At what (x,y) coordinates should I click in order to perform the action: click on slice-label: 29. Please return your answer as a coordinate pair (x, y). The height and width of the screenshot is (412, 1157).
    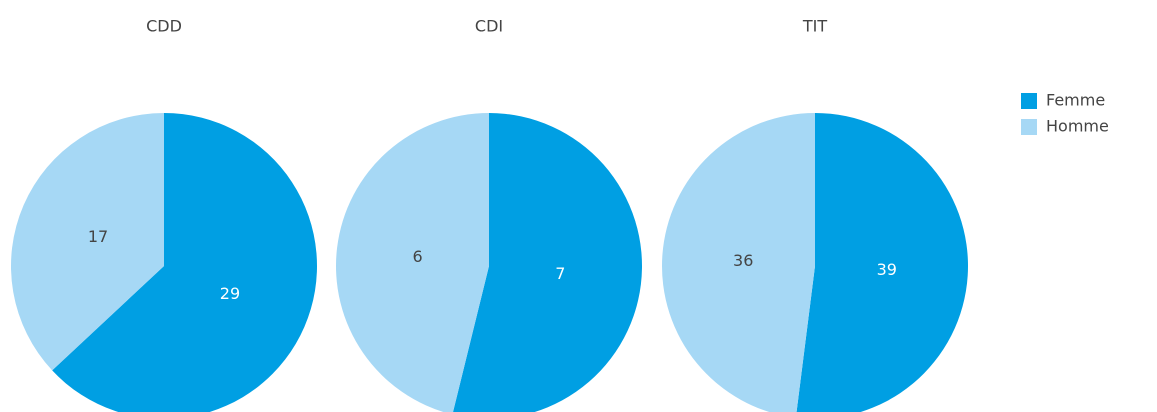
    Looking at the image, I should click on (230, 293).